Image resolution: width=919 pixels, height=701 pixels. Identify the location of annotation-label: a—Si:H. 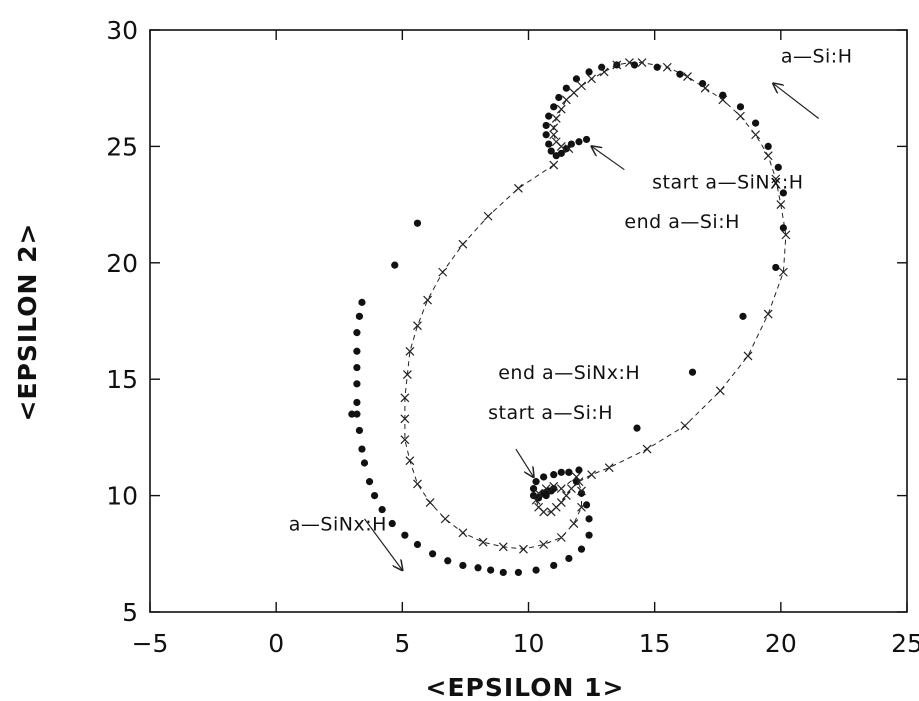
(817, 57).